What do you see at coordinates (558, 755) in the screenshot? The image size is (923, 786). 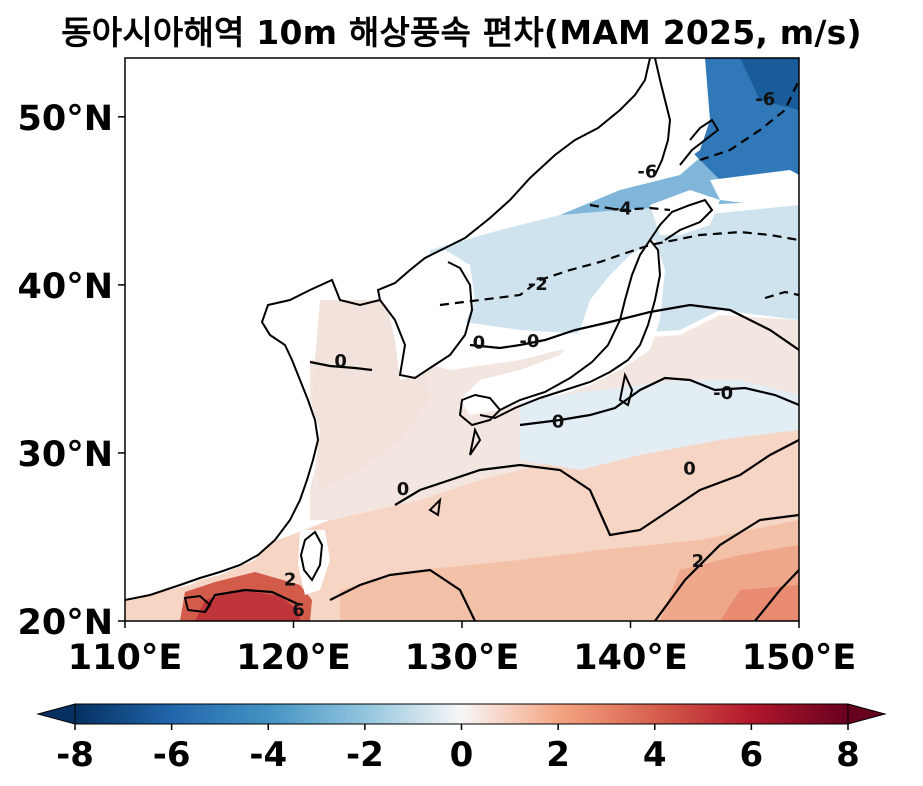 I see `colorbar-tick-label: 2` at bounding box center [558, 755].